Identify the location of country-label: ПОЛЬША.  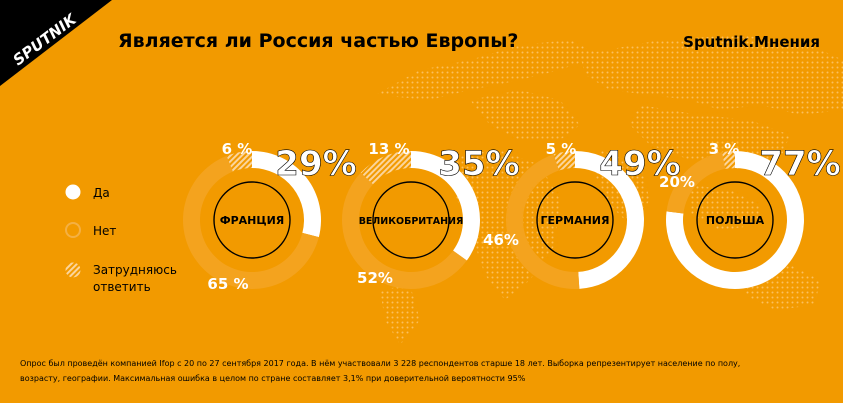
(735, 220).